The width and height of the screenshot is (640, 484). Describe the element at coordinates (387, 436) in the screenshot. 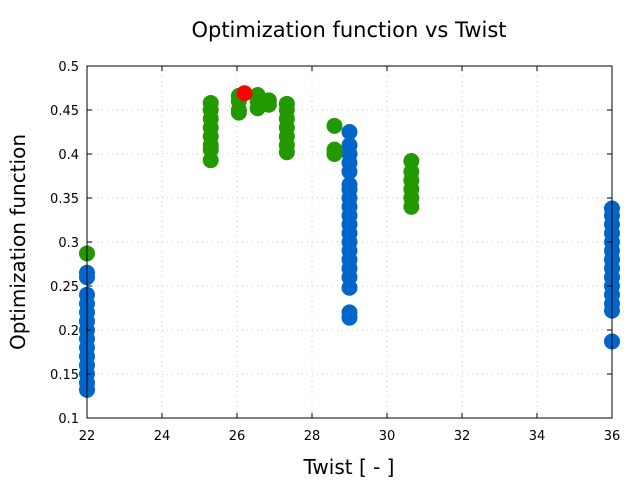

I see `x-tick-label: 30` at that location.